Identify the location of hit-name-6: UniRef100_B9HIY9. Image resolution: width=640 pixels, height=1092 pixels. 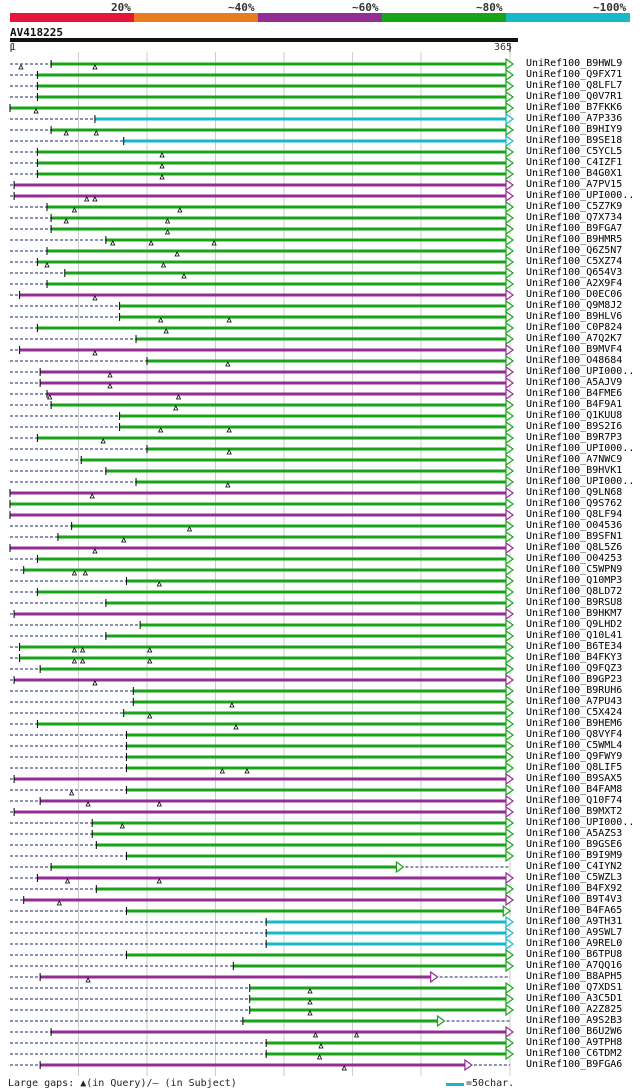
(574, 129).